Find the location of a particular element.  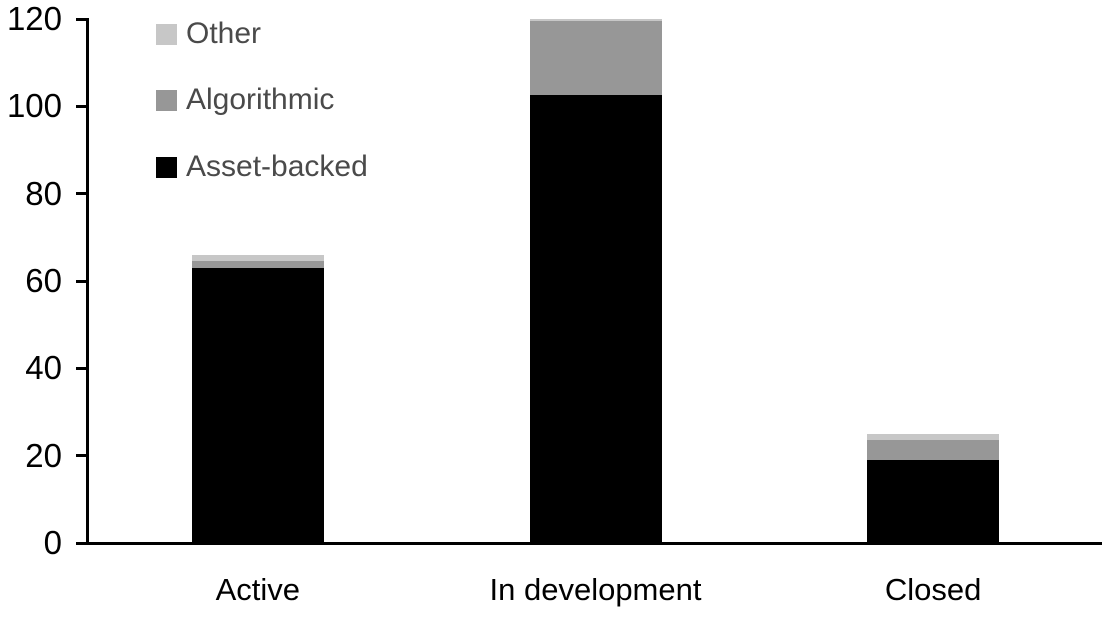

y-tick-label-40: 40 is located at coordinates (43, 368).